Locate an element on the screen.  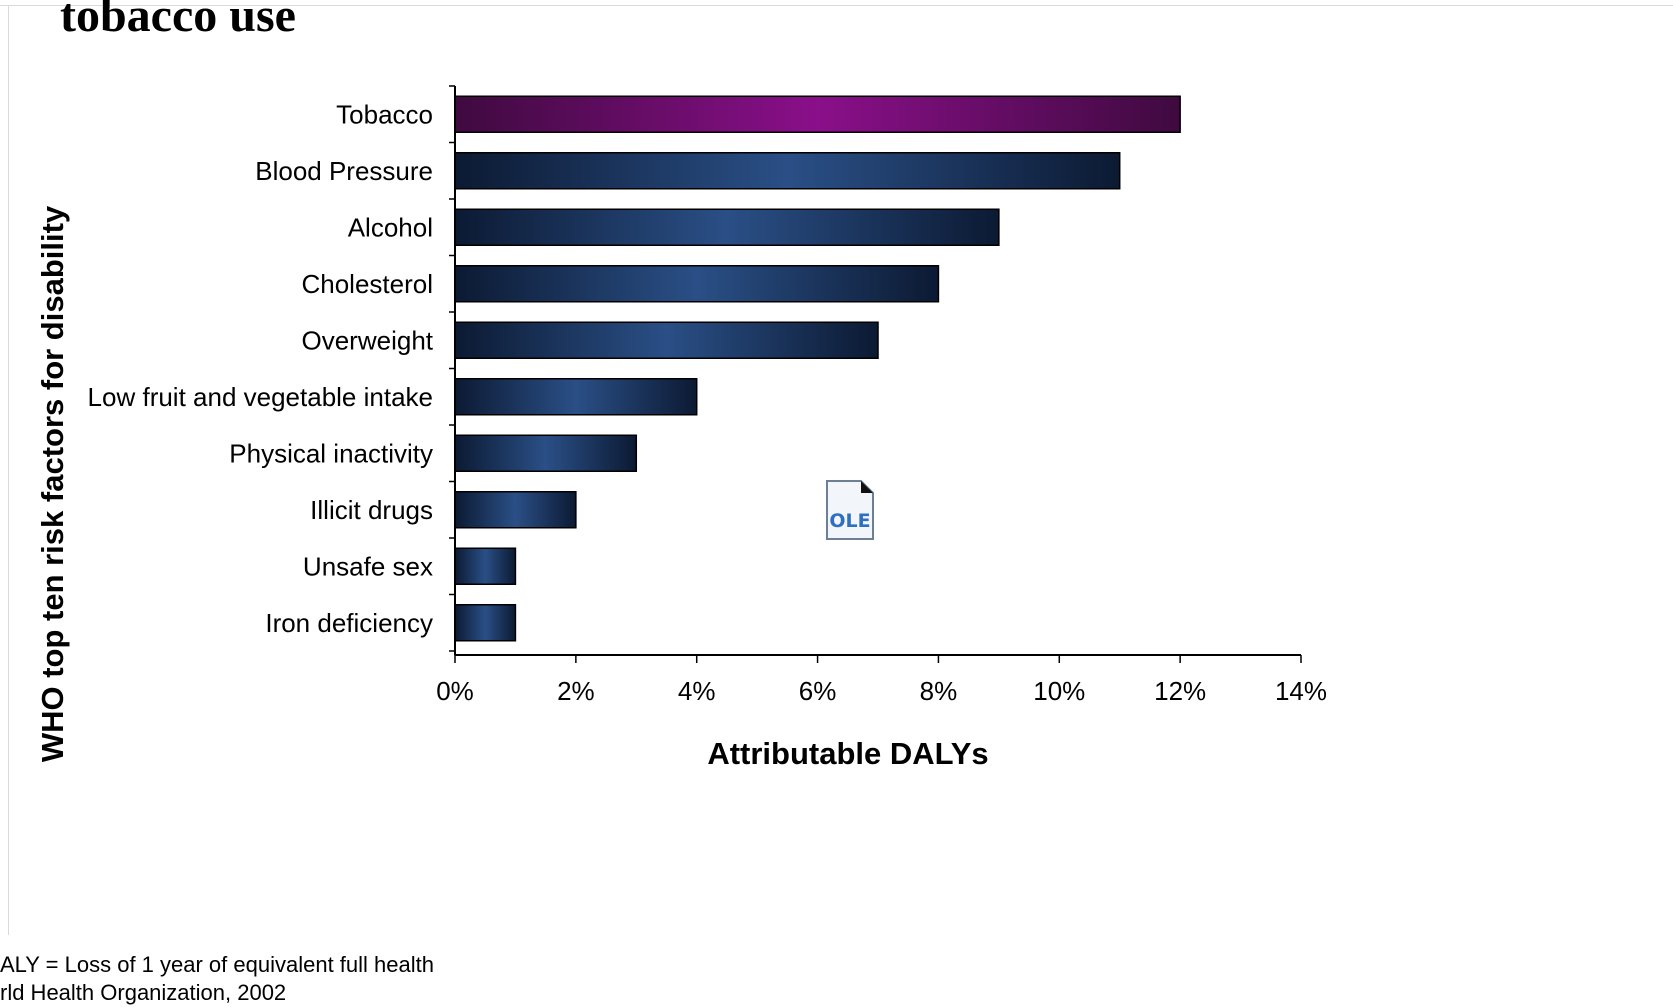
x-tick-label-2: 4% is located at coordinates (697, 691).